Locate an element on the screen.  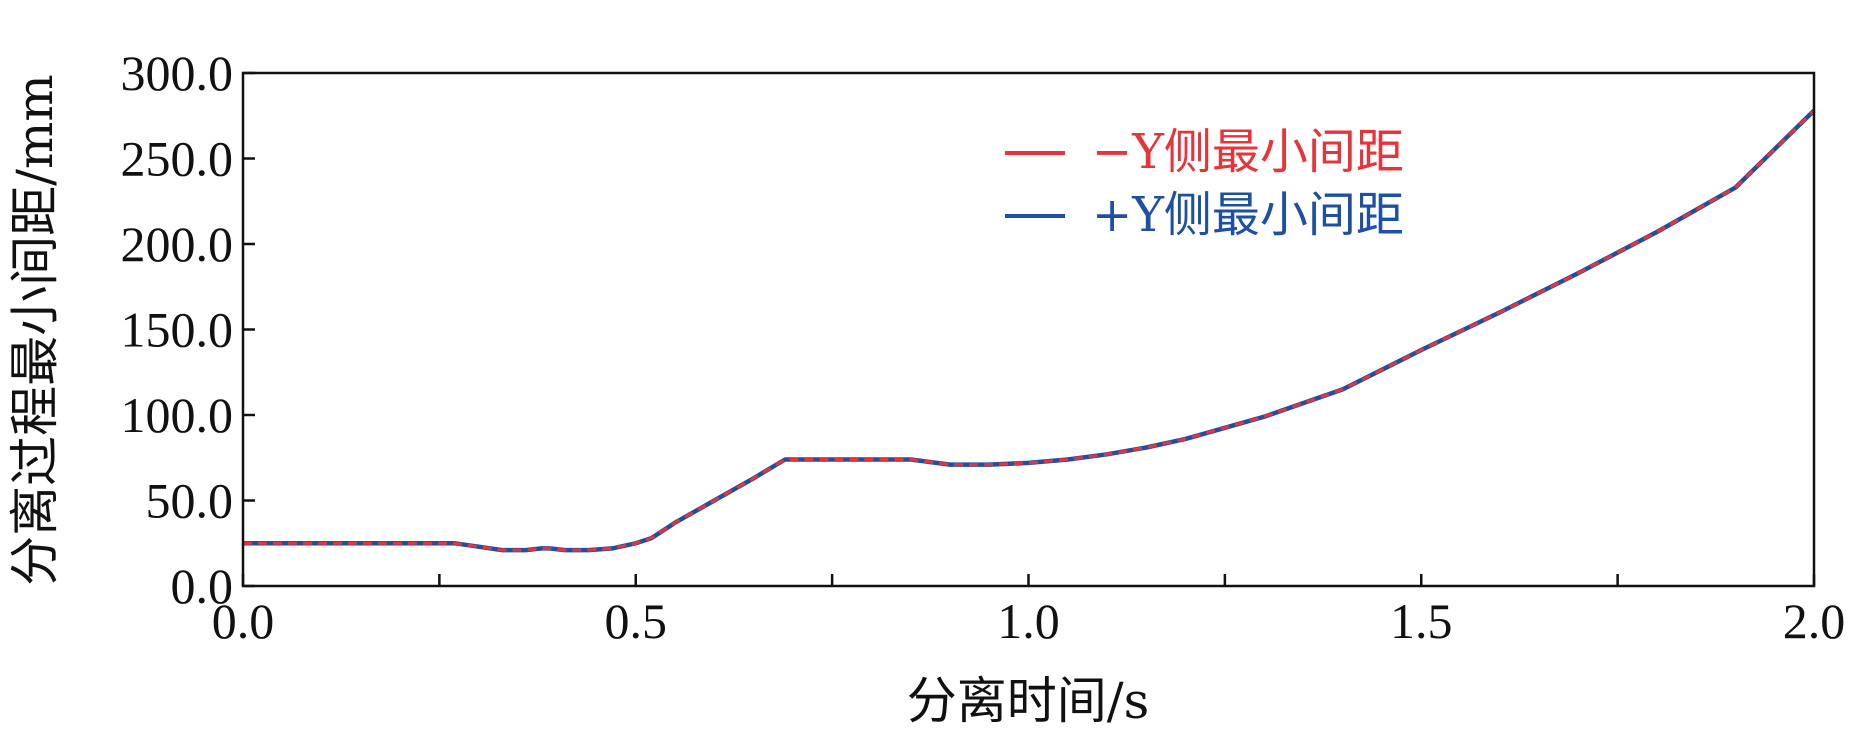
legend: −Y侧最小间距 +Y侧最小间距 is located at coordinates (1204, 183).